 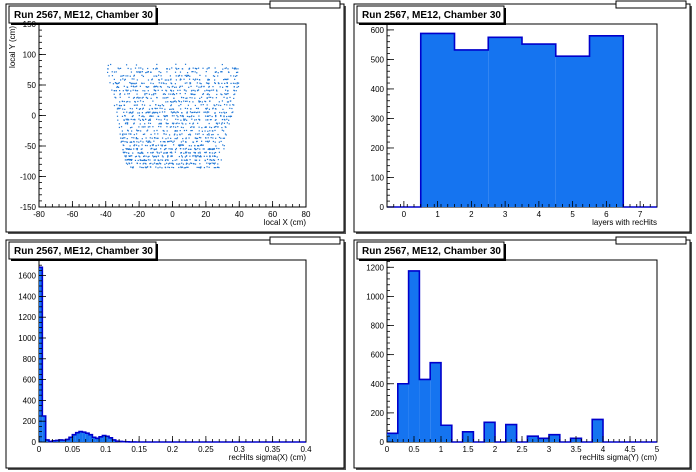 I want to click on histogram-outline, so click(x=522, y=356).